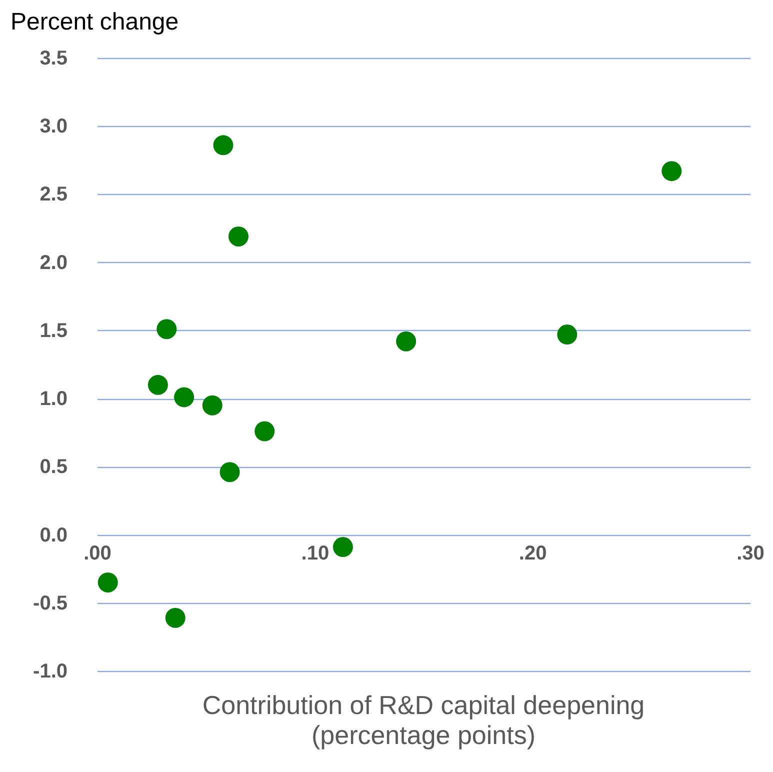  Describe the element at coordinates (54, 331) in the screenshot. I see `y-tick-label: 1.5` at that location.